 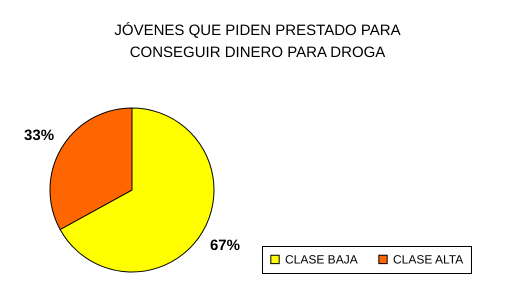 What do you see at coordinates (257, 41) in the screenshot?
I see `chart-title: JÓVENES QUE PIDEN PRESTADO PARA CONSEGUIR DINERO PARA DROGA` at bounding box center [257, 41].